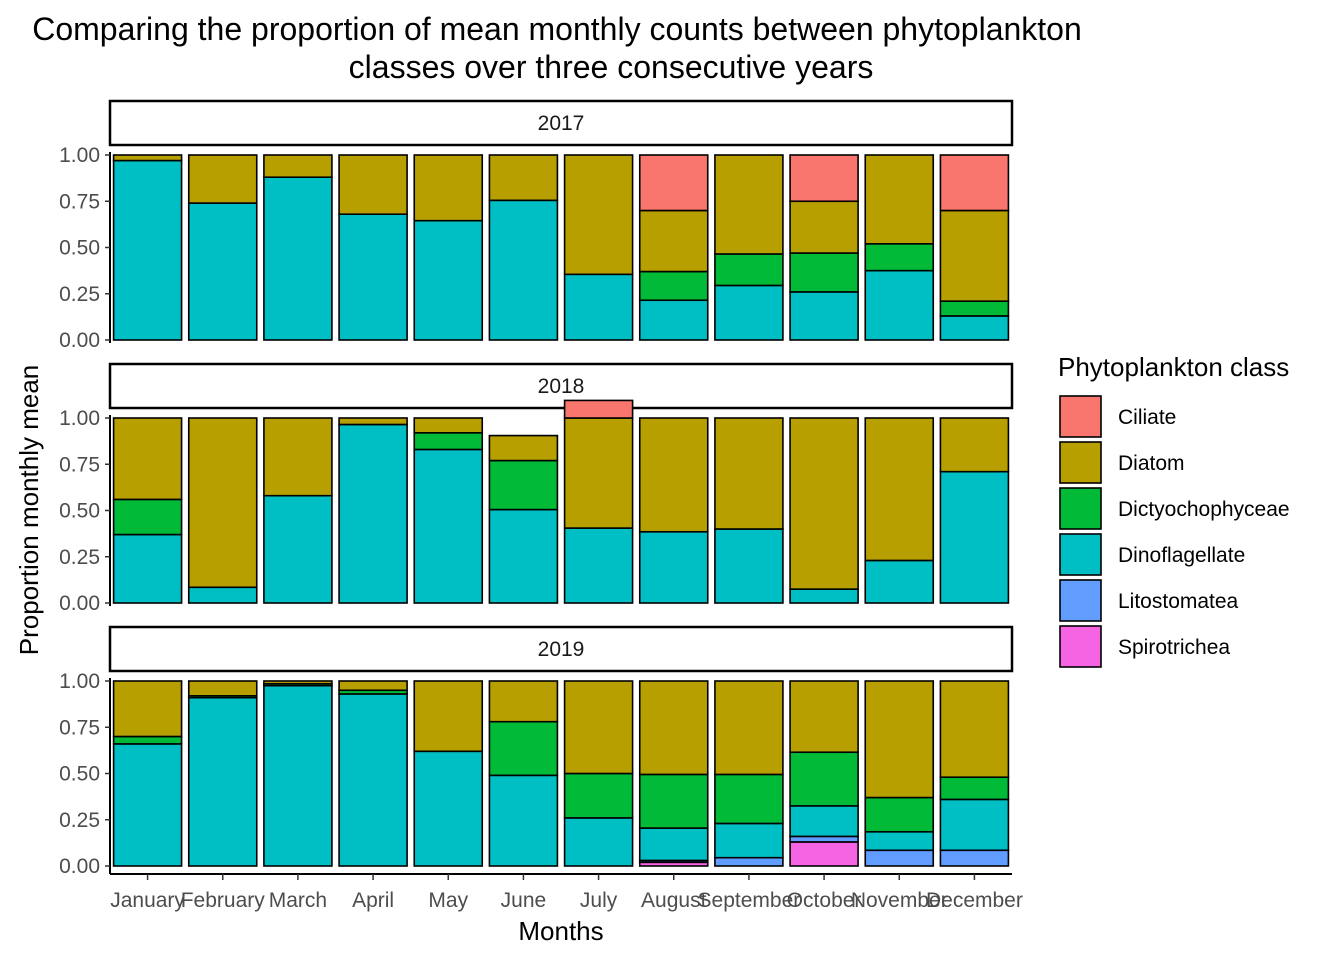 The image size is (1344, 960). I want to click on bar-segment-litostomatea-november, so click(899, 858).